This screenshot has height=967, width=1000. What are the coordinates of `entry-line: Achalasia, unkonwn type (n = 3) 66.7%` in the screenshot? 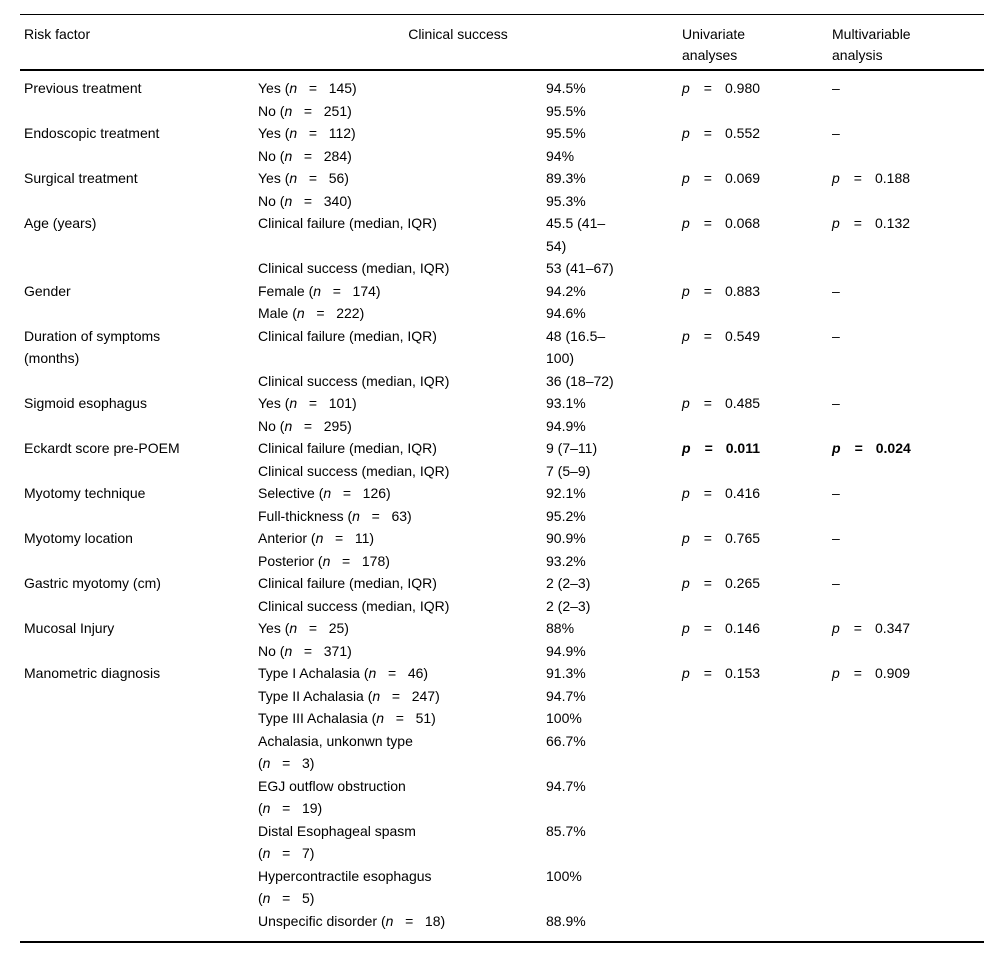 It's located at (470, 752).